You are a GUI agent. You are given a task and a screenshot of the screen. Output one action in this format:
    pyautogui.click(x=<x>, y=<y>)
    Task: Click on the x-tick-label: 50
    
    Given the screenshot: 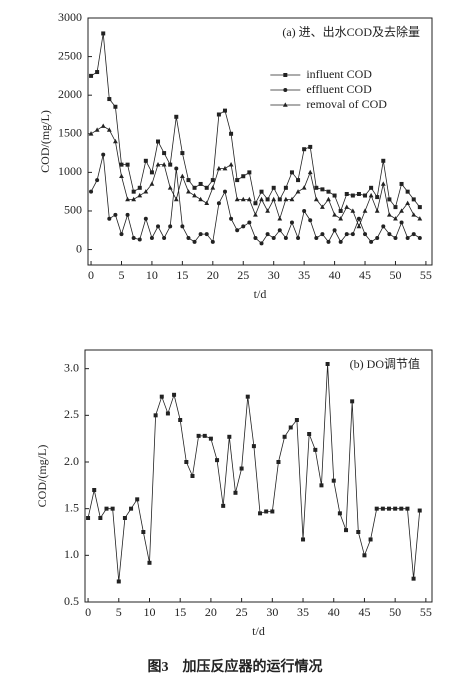 What is the action you would take?
    pyautogui.click(x=395, y=612)
    